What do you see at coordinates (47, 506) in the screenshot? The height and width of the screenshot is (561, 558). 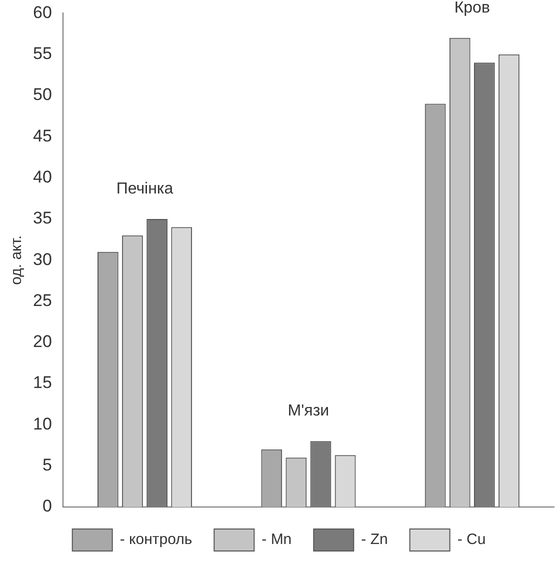 I see `y-tick-label: 0` at bounding box center [47, 506].